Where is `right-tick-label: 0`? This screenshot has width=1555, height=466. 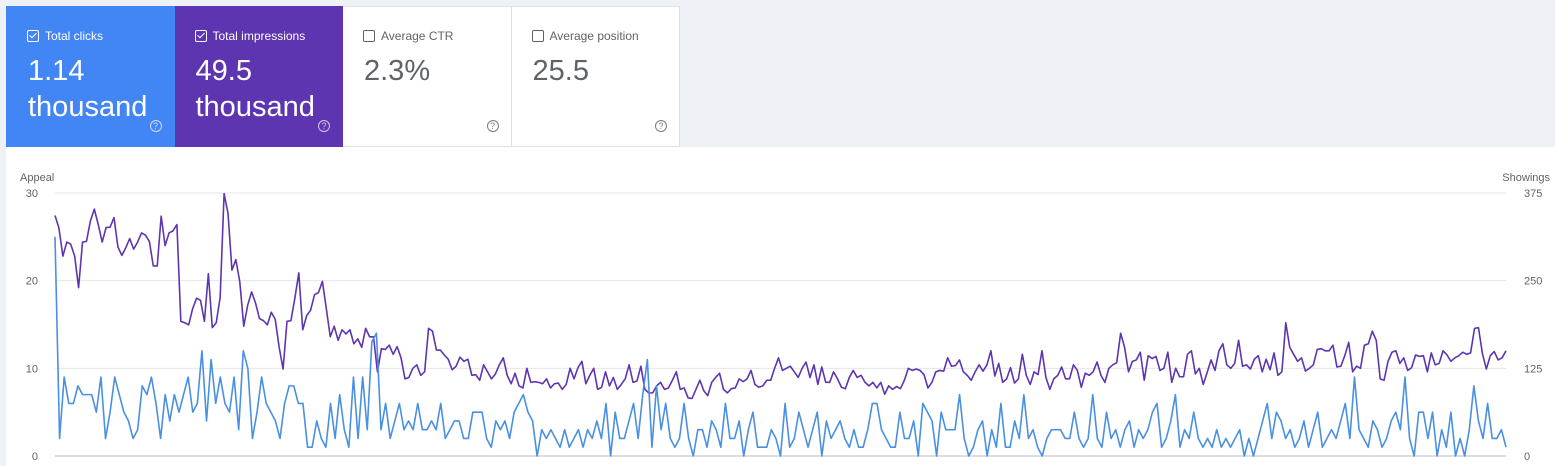
right-tick-label: 0 is located at coordinates (1527, 457).